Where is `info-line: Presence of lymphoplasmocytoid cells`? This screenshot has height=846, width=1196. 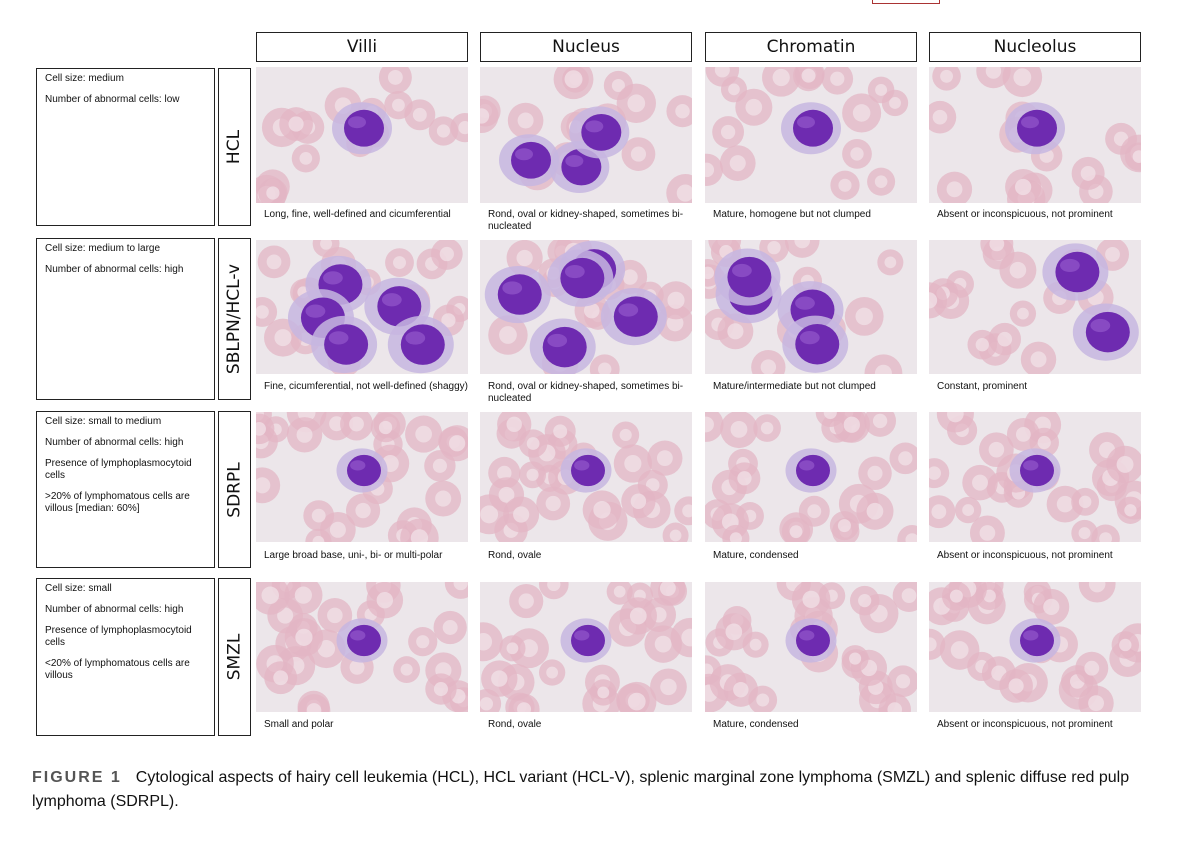 info-line: Presence of lymphoplasmocytoid cells is located at coordinates (118, 636).